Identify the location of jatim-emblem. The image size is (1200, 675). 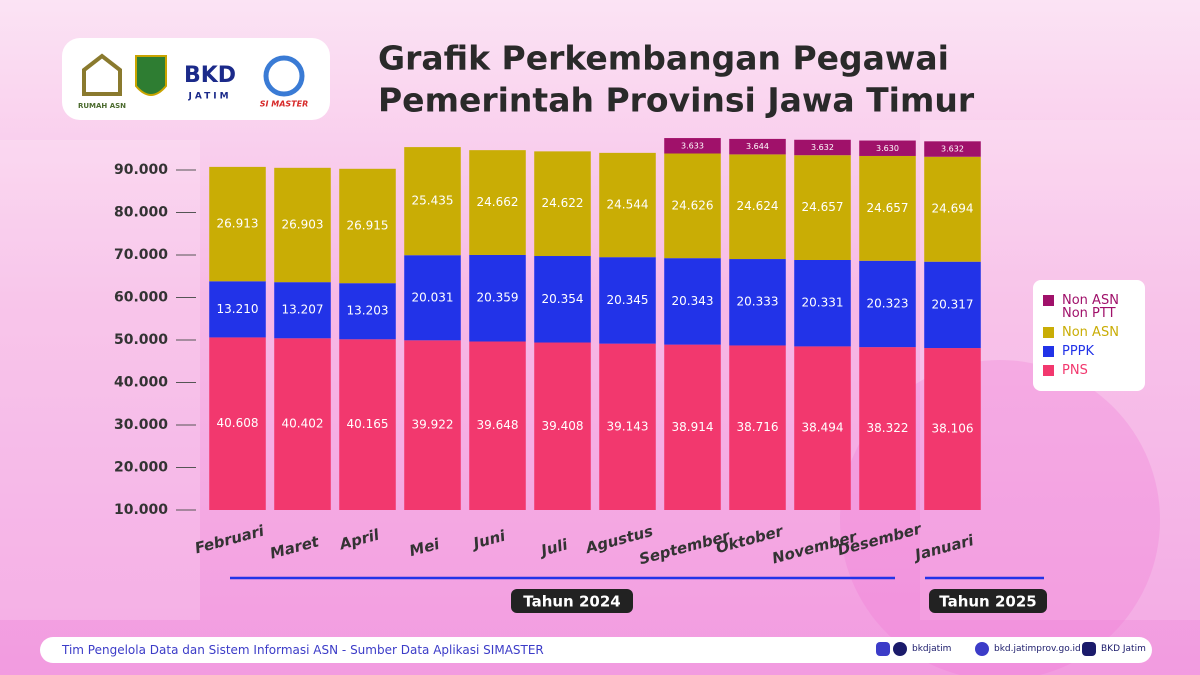
(151, 75).